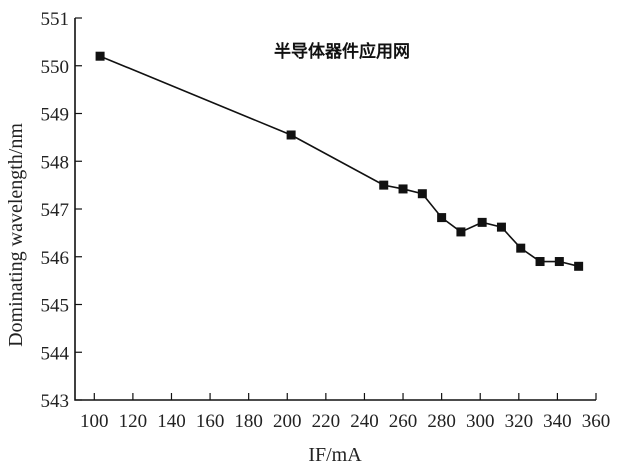 The width and height of the screenshot is (620, 469). What do you see at coordinates (55, 210) in the screenshot?
I see `y-tick-label: 547` at bounding box center [55, 210].